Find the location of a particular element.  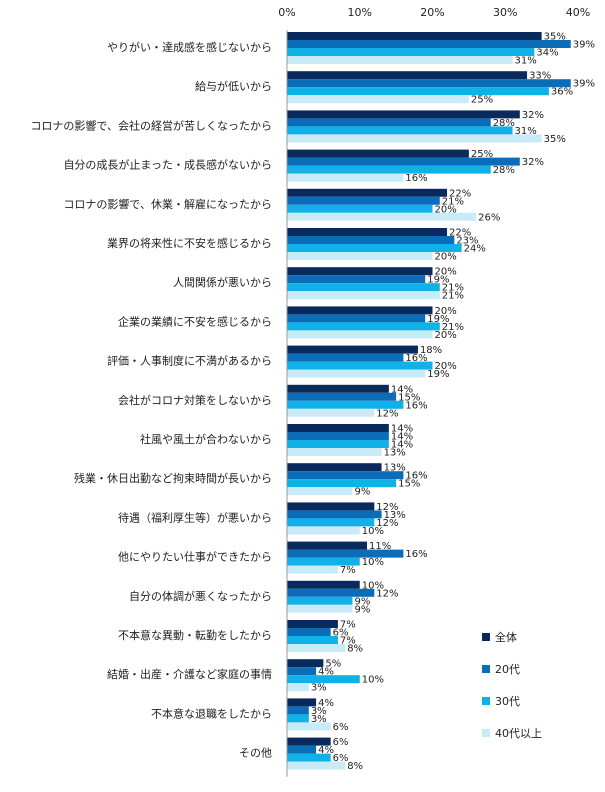

data-label: 8% is located at coordinates (355, 766).